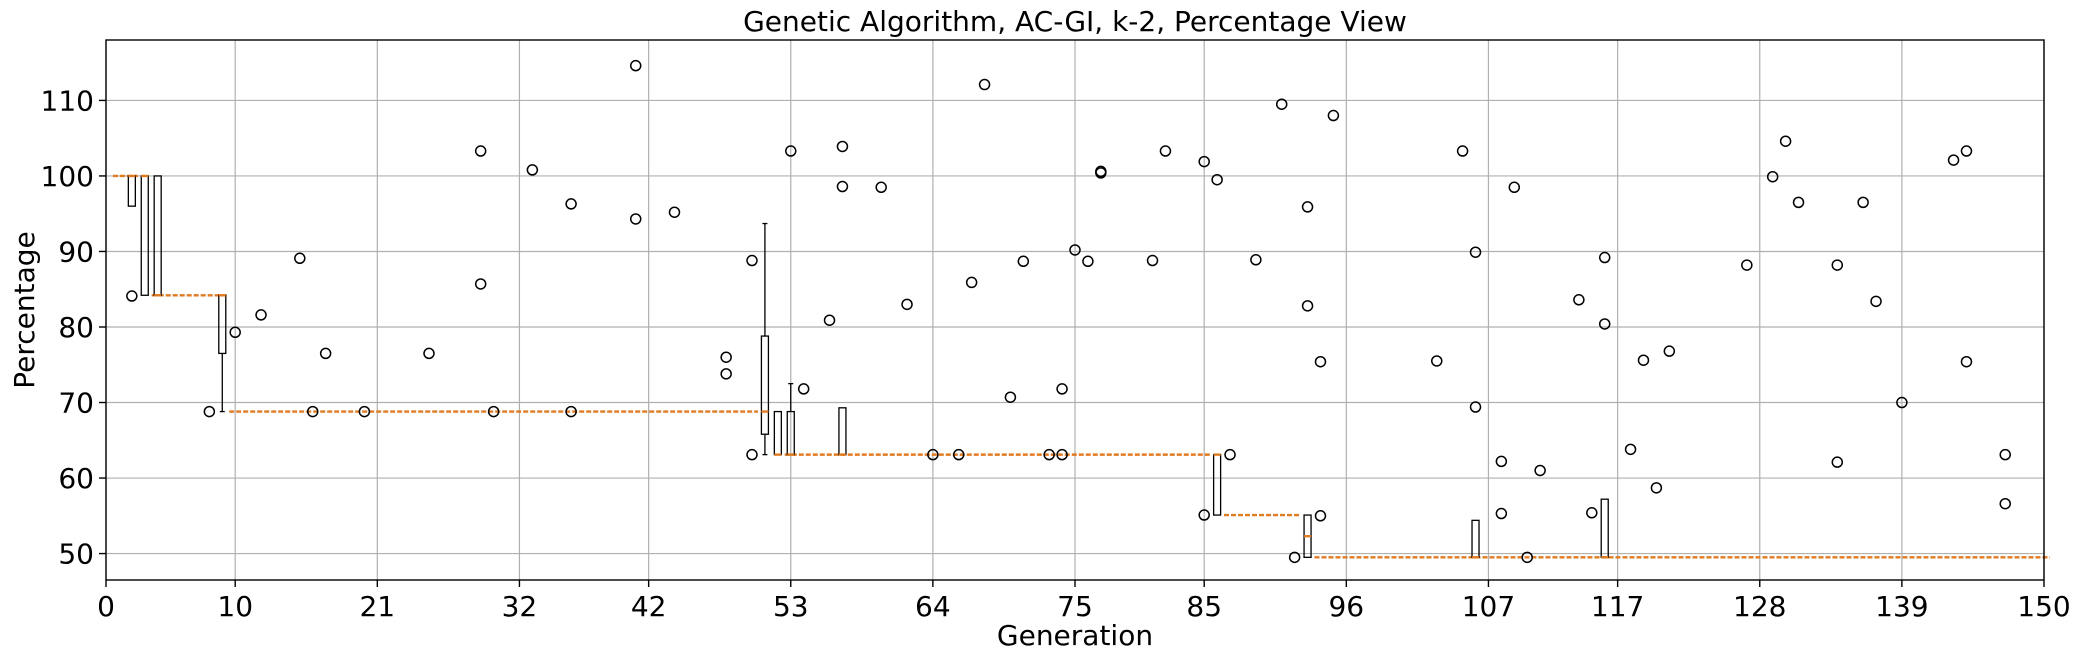 The image size is (2073, 660). Describe the element at coordinates (2043, 606) in the screenshot. I see `x-tick-label: 150` at that location.